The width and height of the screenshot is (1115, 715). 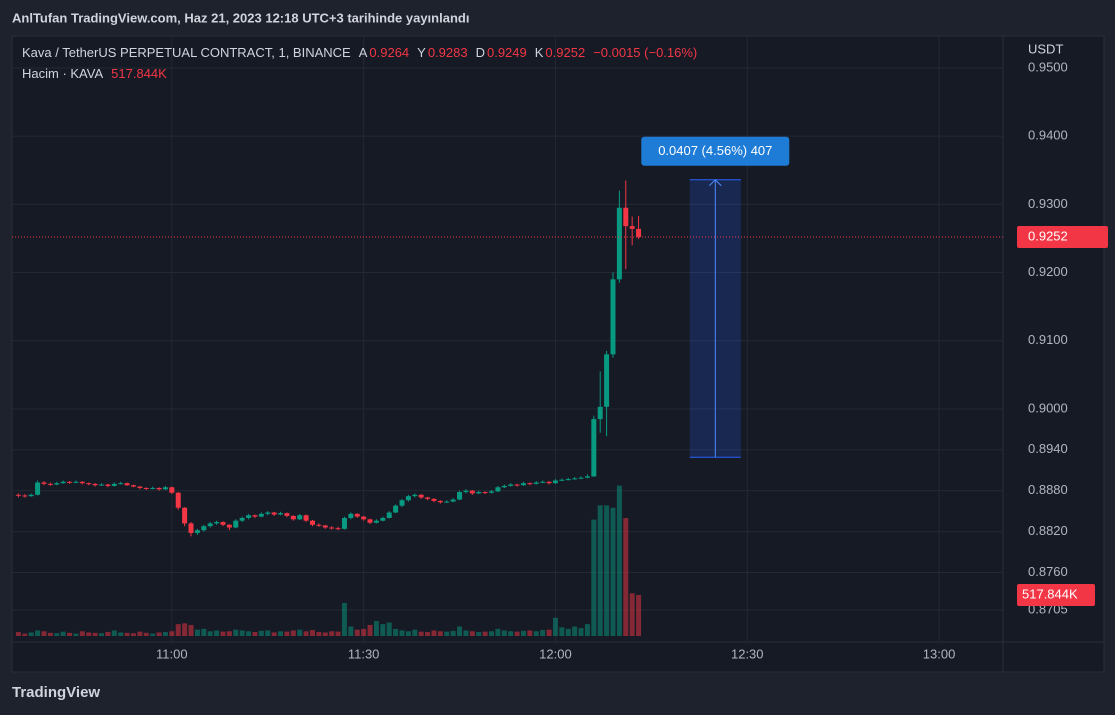 What do you see at coordinates (448, 52) in the screenshot?
I see `ohlc-value: 0.9283` at bounding box center [448, 52].